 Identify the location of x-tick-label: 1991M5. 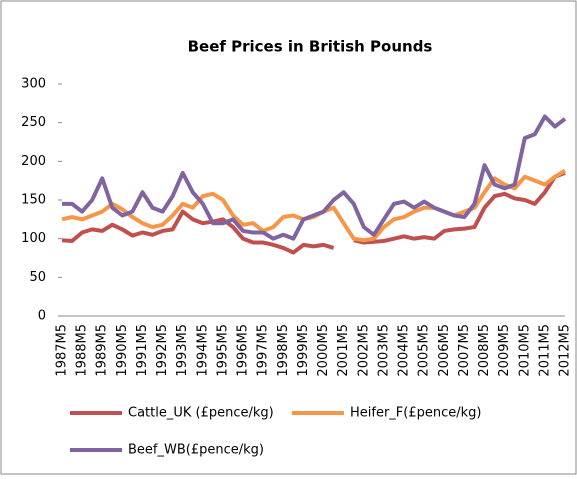
(142, 350).